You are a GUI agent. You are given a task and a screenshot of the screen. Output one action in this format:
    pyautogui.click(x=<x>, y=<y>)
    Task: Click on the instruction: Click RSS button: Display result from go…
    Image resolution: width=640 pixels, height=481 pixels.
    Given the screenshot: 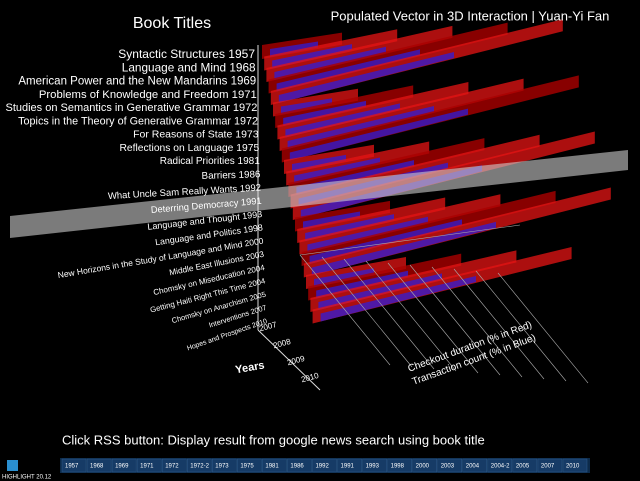 What is the action you would take?
    pyautogui.click(x=273, y=439)
    